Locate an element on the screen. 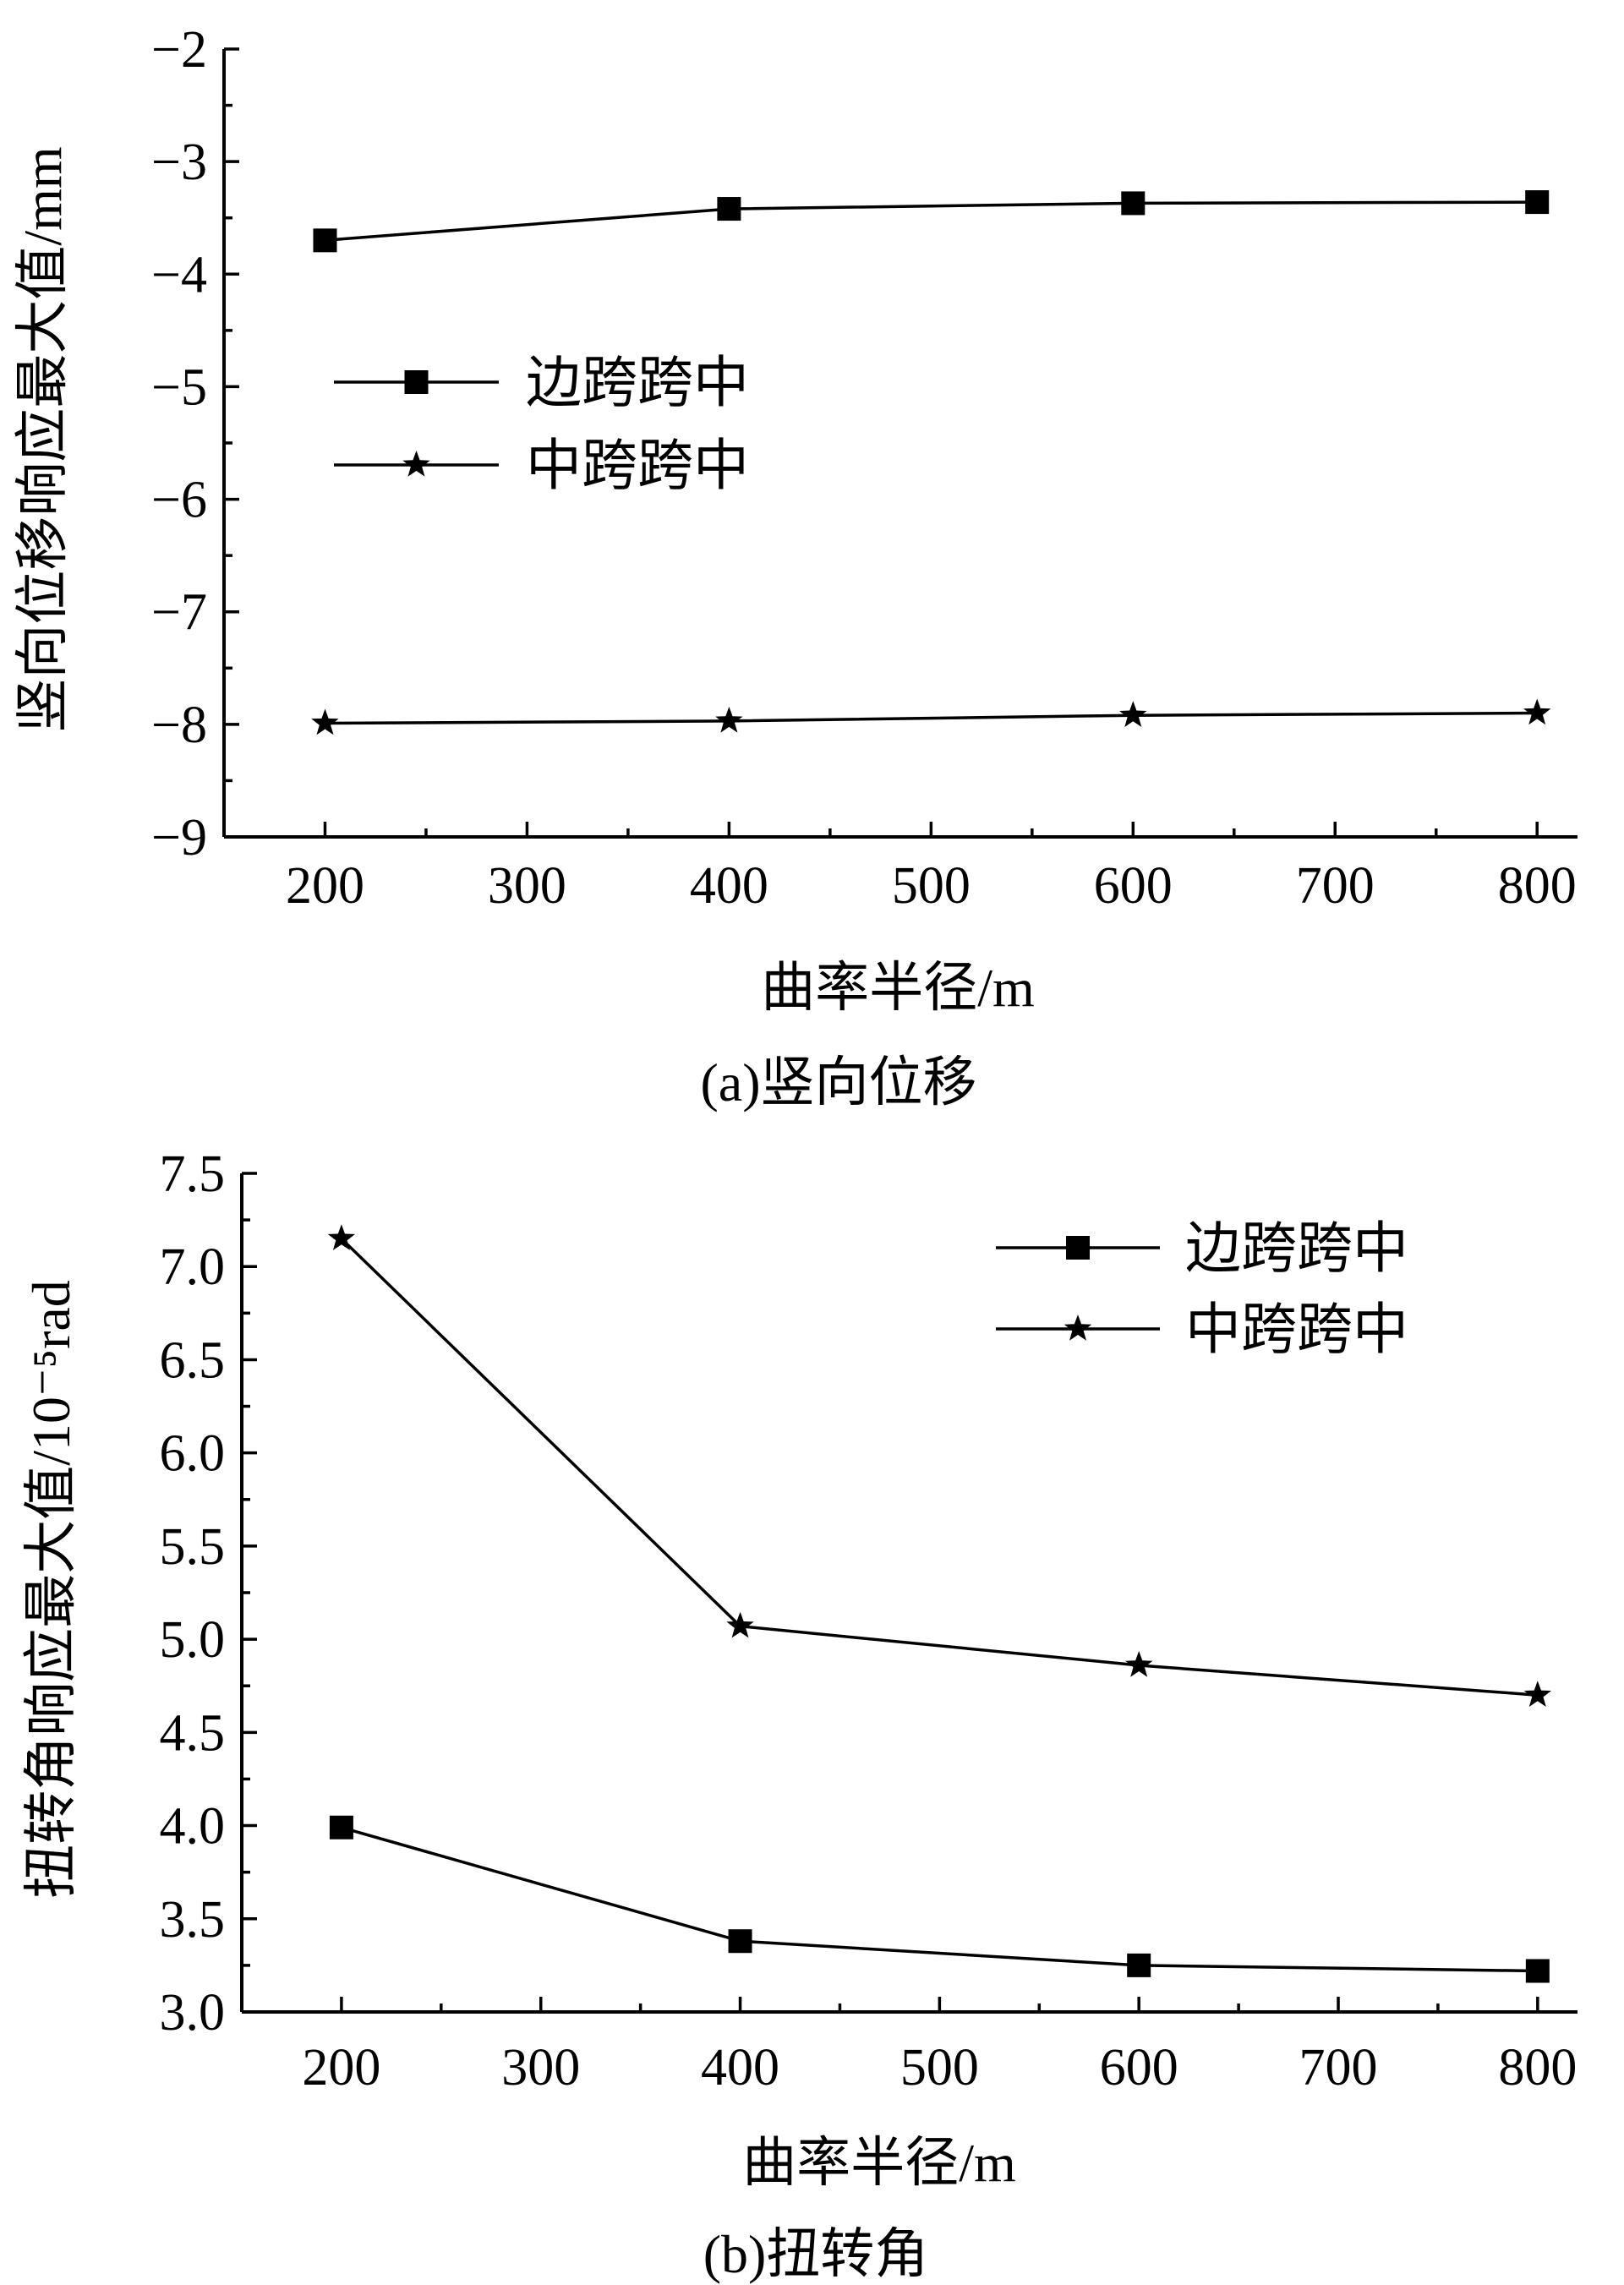 The height and width of the screenshot is (2285, 1624). chart-a-caption: (a)竖向位移 is located at coordinates (838, 1082).